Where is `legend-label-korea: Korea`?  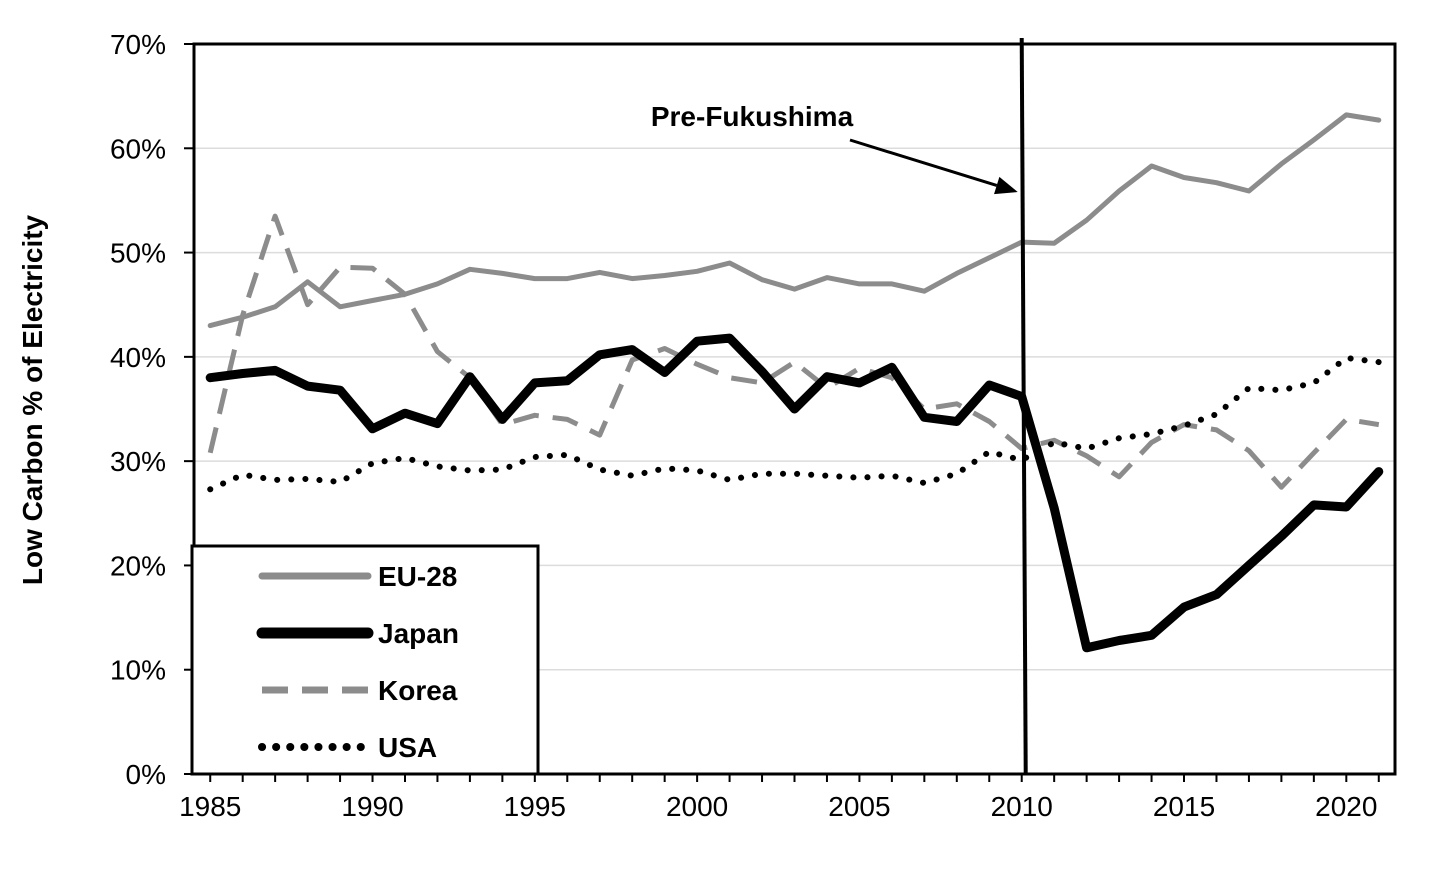
legend-label-korea: Korea is located at coordinates (418, 690).